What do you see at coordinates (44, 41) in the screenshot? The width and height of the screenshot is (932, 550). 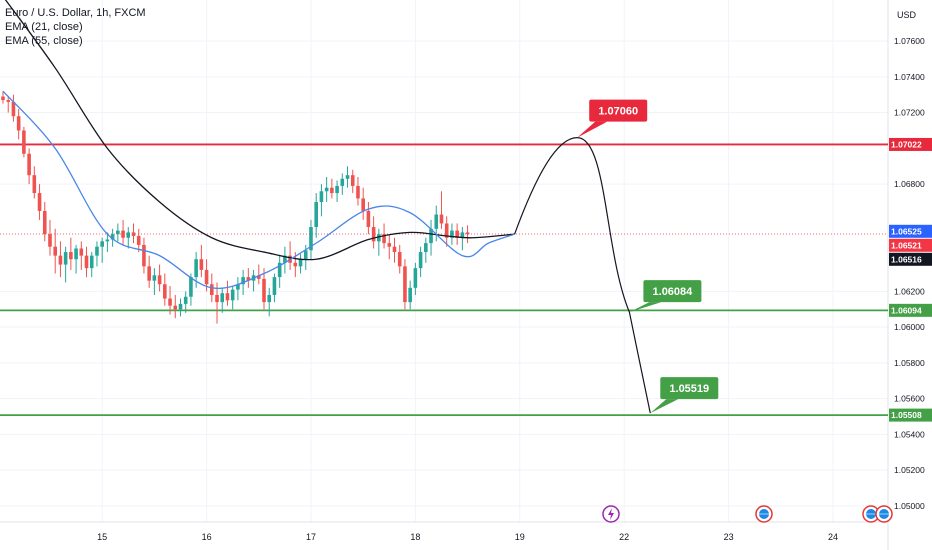 I see `legend-ema55: EMA (55, close)` at bounding box center [44, 41].